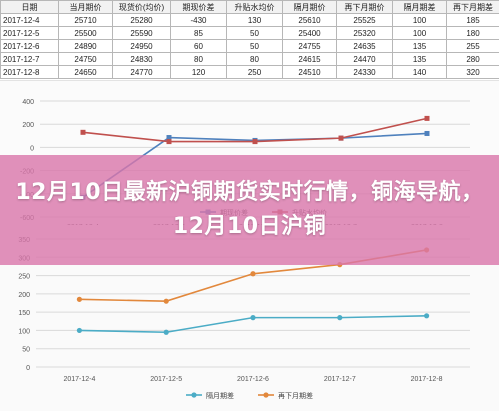  I want to click on value-cell: -430, so click(198, 20).